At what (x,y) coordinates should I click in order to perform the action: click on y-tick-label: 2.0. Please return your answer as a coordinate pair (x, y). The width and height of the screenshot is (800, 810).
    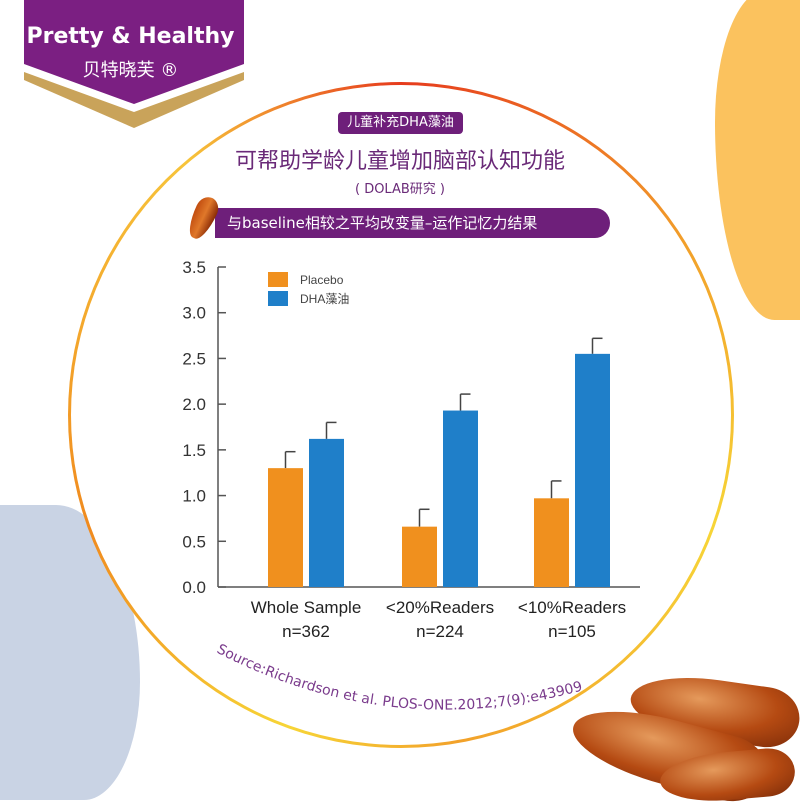
    Looking at the image, I should click on (194, 404).